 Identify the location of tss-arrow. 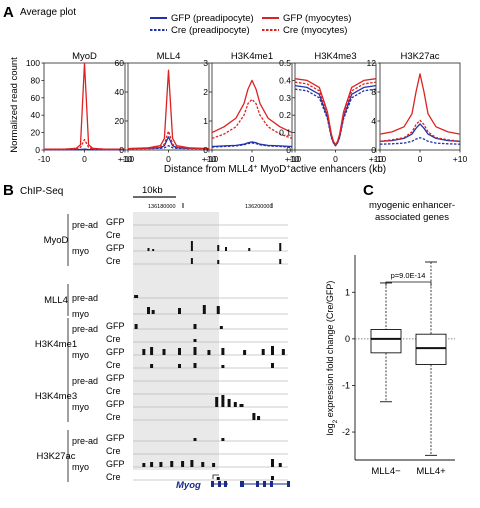
(215, 476).